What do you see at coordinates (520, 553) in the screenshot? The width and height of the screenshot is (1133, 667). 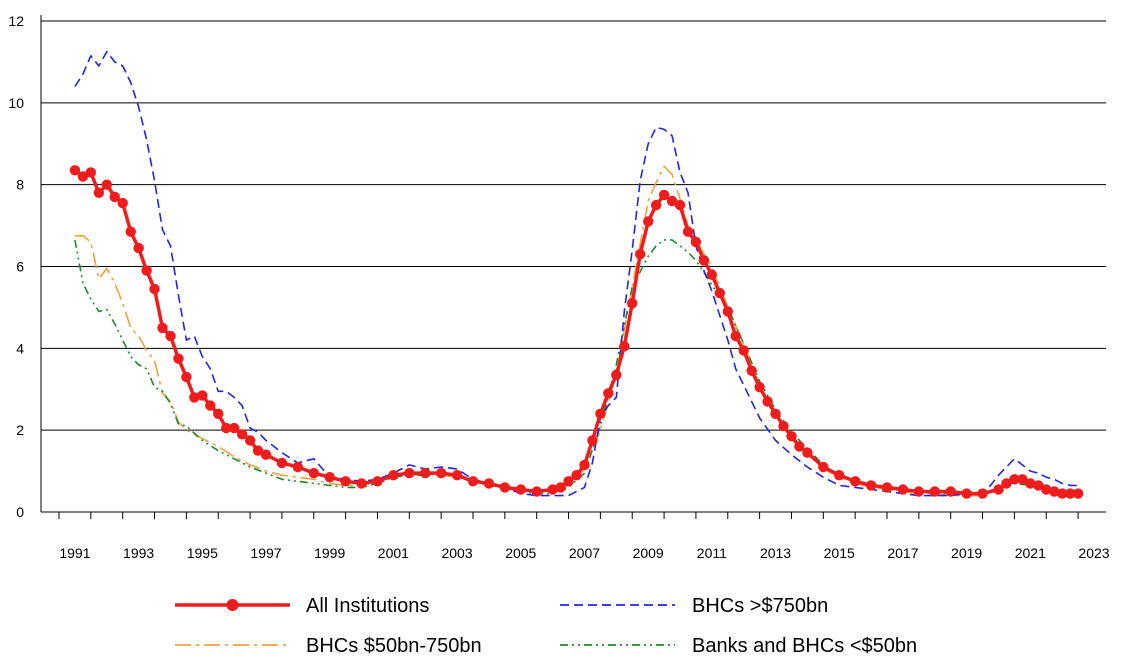 I see `x-tick-label: 2005` at bounding box center [520, 553].